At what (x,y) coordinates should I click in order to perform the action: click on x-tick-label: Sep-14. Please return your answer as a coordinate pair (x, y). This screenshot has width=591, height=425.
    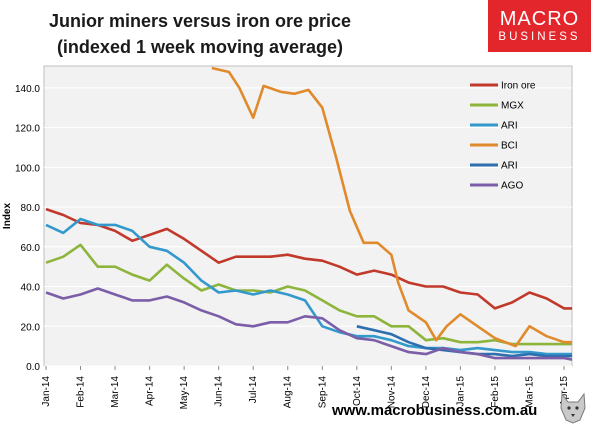
    Looking at the image, I should click on (322, 392).